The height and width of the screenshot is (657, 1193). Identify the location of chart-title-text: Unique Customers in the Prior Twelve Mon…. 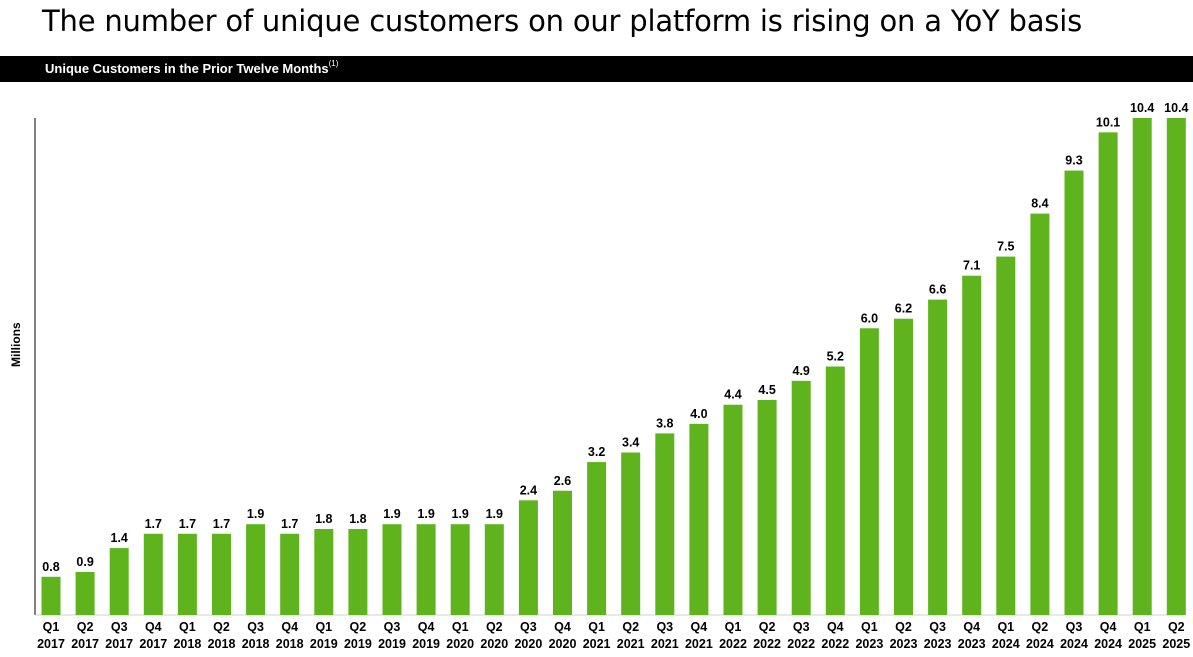
(187, 68).